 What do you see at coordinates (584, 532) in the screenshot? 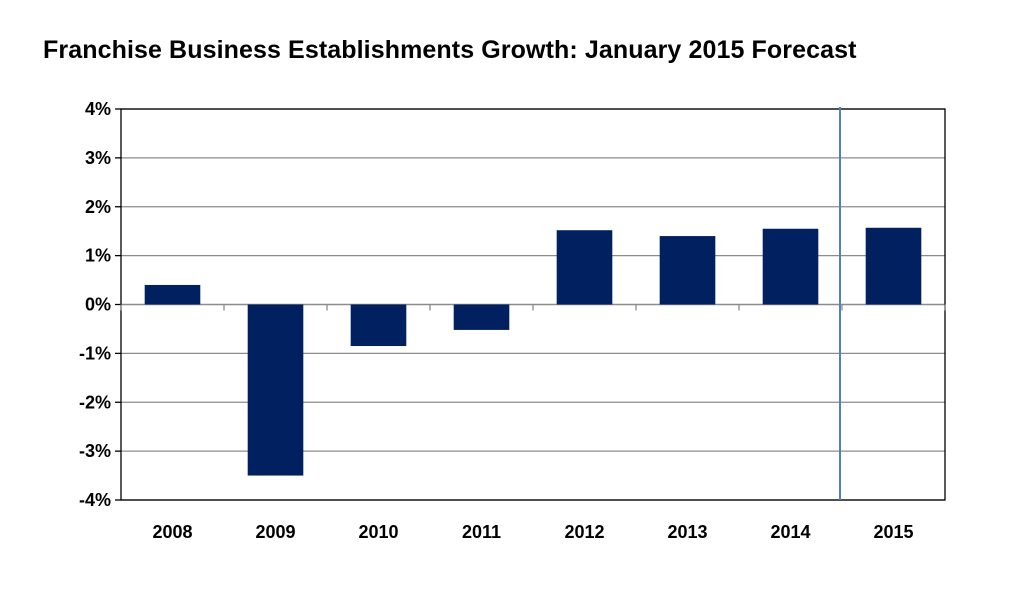
I see `x-tick-label: 2012` at bounding box center [584, 532].